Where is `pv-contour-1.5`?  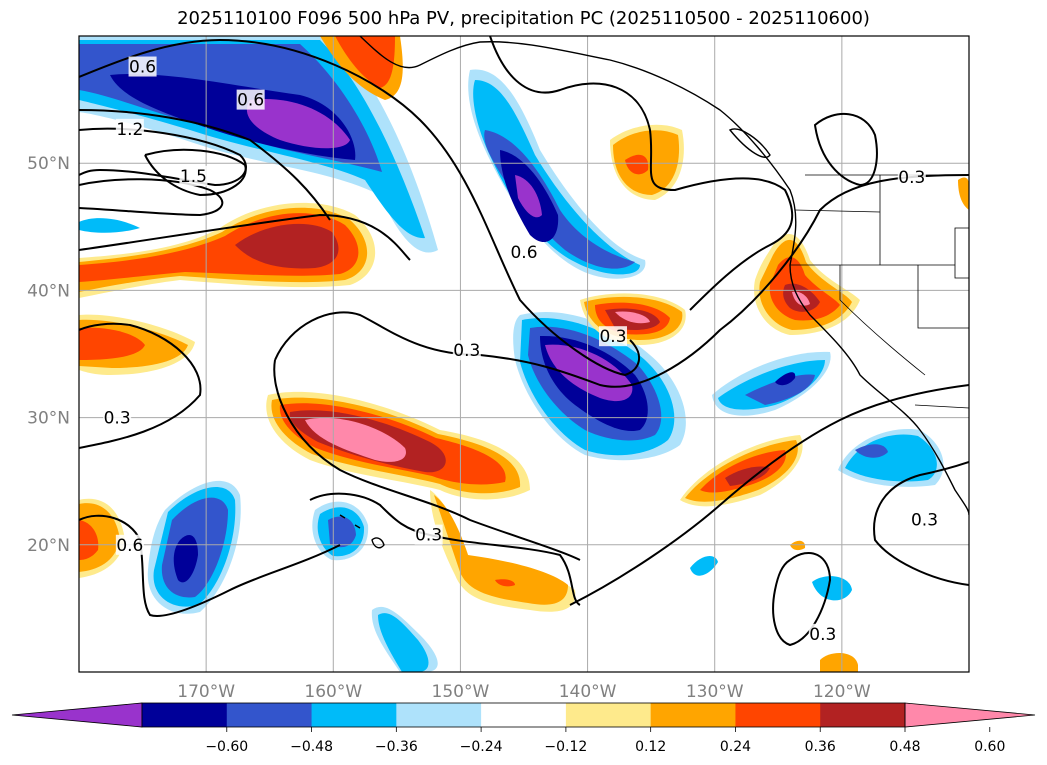
pv-contour-1.5 is located at coordinates (195, 172).